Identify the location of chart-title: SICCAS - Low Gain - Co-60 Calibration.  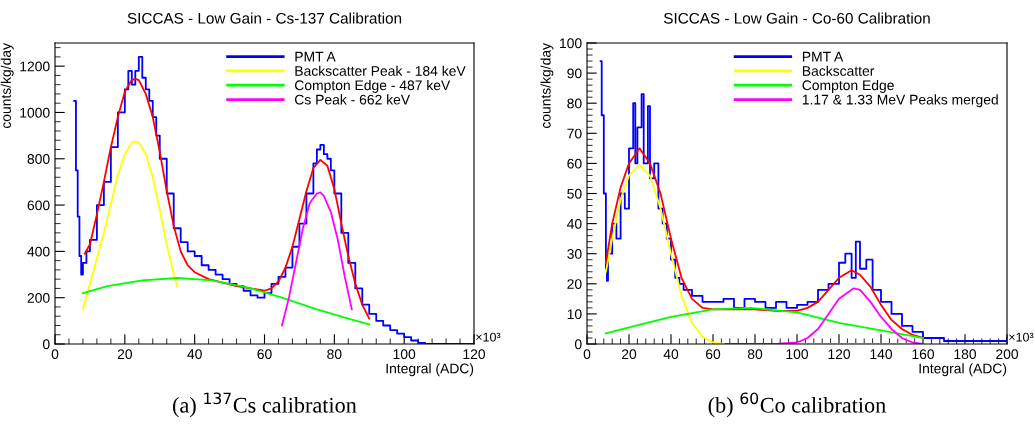
(796, 18).